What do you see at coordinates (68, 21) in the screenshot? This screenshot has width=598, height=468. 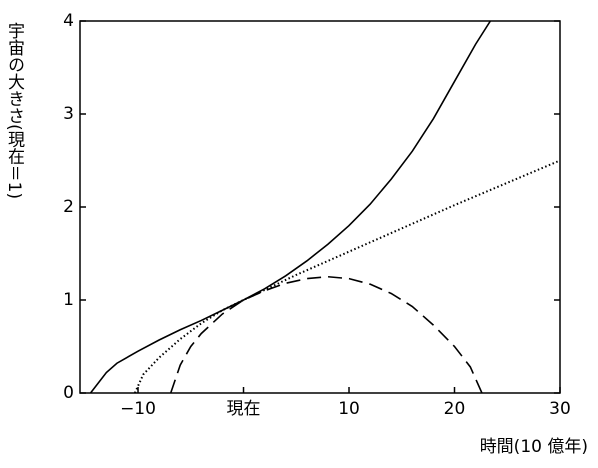 I see `y-tick-label: 4` at bounding box center [68, 21].